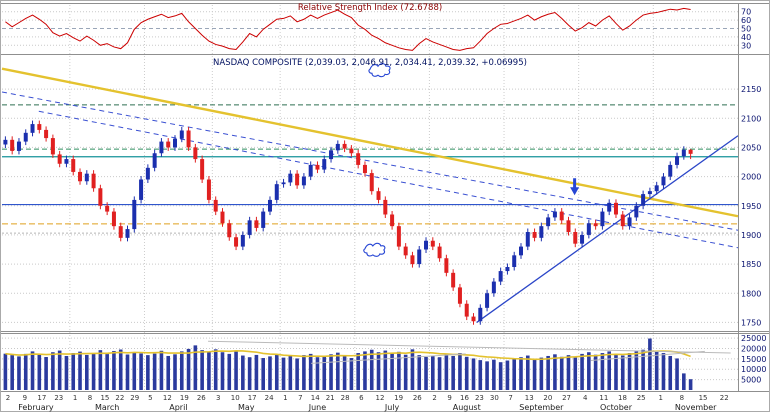 The height and width of the screenshot is (412, 770). What do you see at coordinates (41, 398) in the screenshot?
I see `x-tick-label: 17` at bounding box center [41, 398].